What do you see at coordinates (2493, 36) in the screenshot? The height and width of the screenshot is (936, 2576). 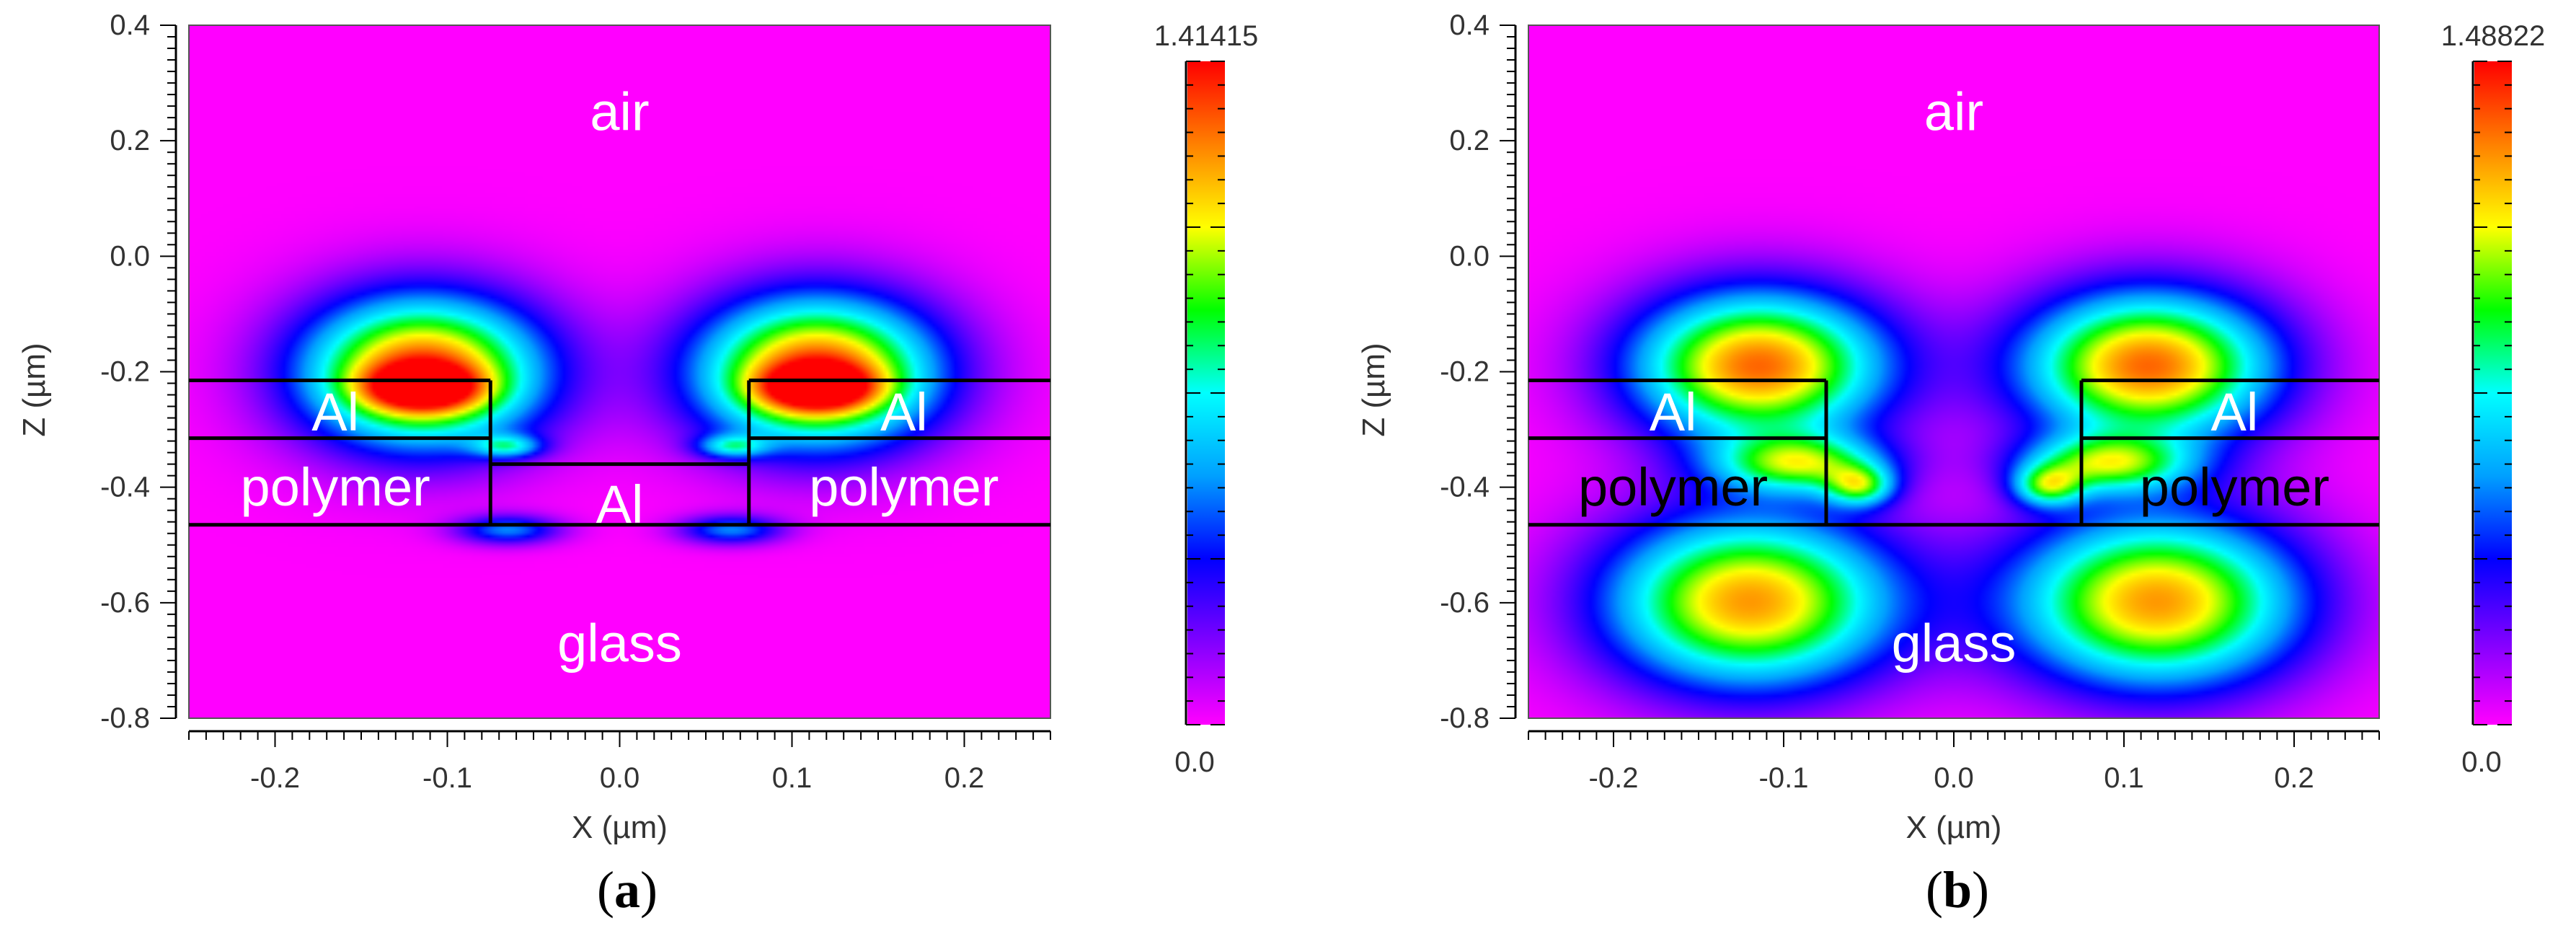 I see `colorbar-max-label: 1.48822` at bounding box center [2493, 36].